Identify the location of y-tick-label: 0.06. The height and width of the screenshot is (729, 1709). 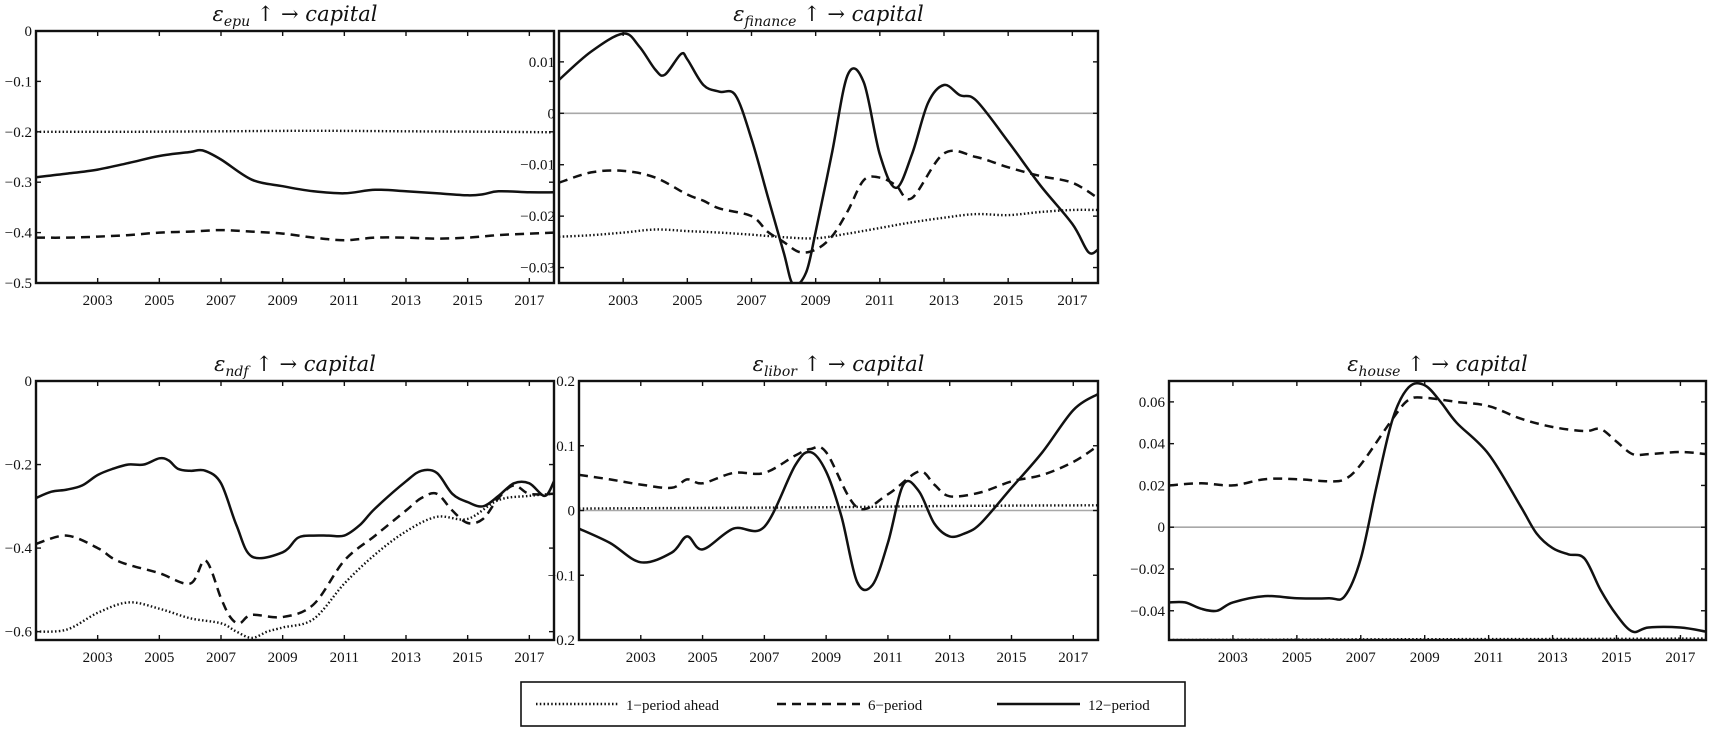
(1152, 403).